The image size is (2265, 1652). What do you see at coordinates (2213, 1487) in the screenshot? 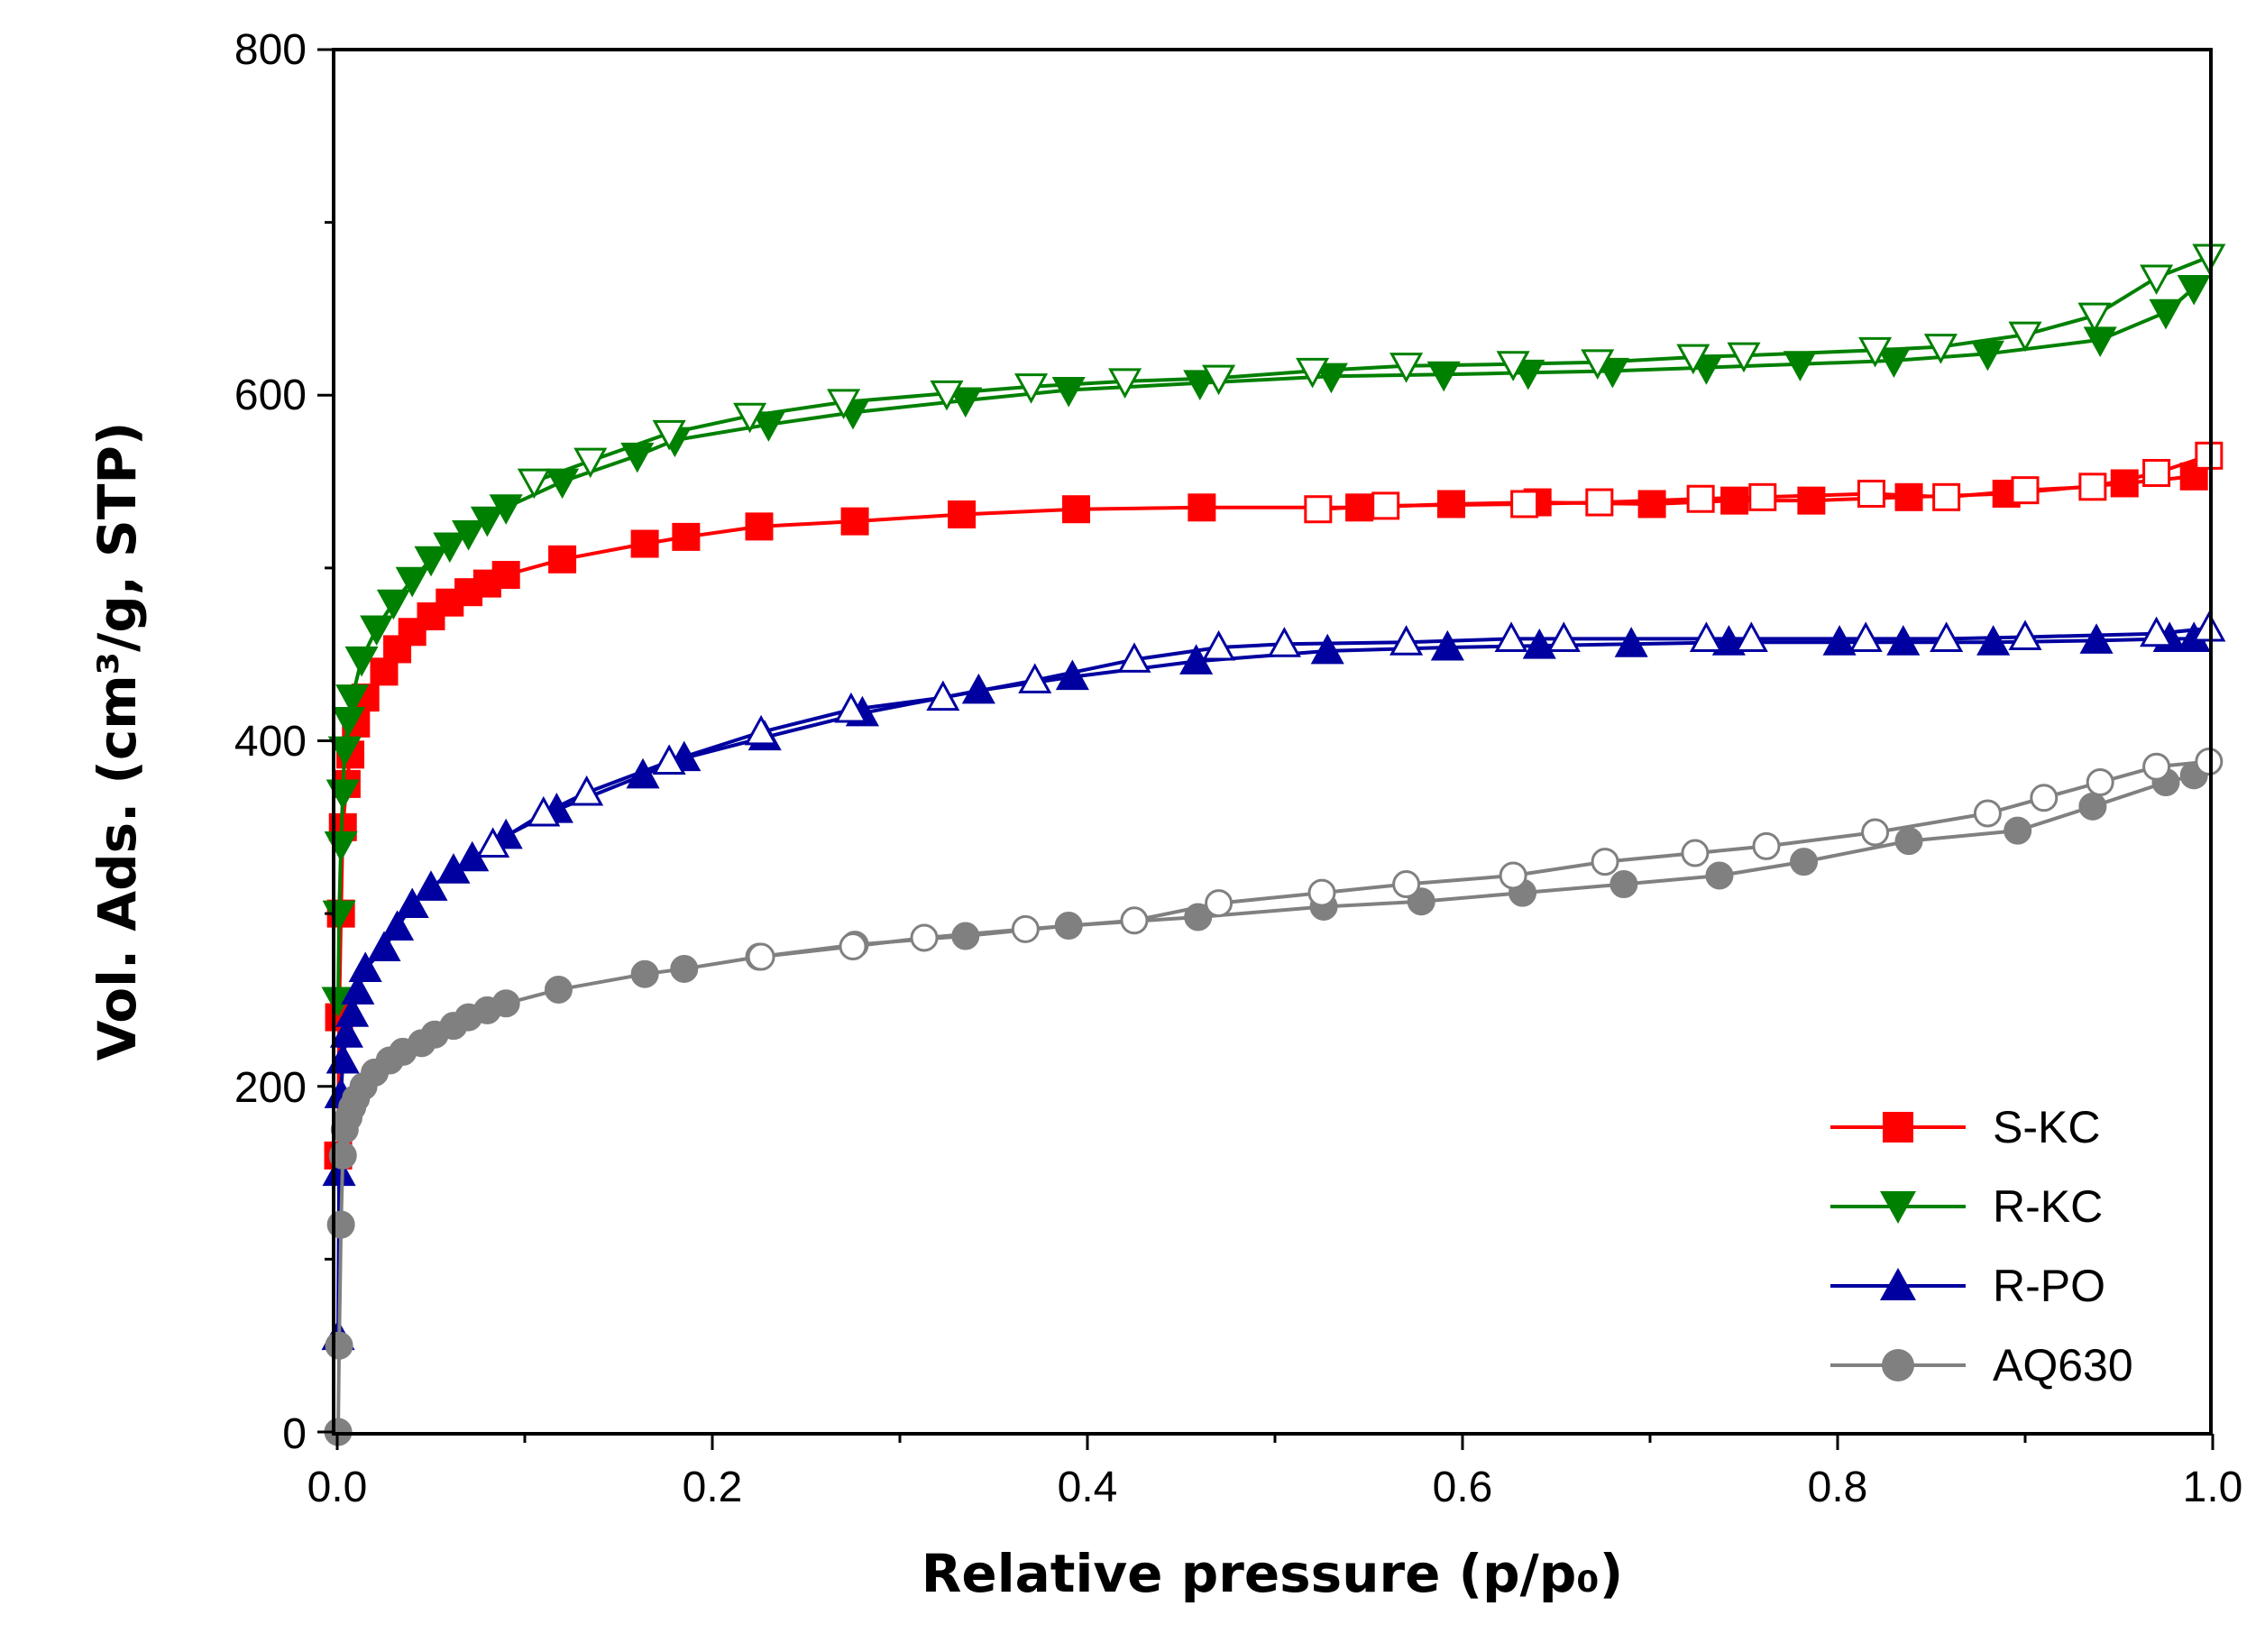
I see `x-tick-label: 1.0` at bounding box center [2213, 1487].